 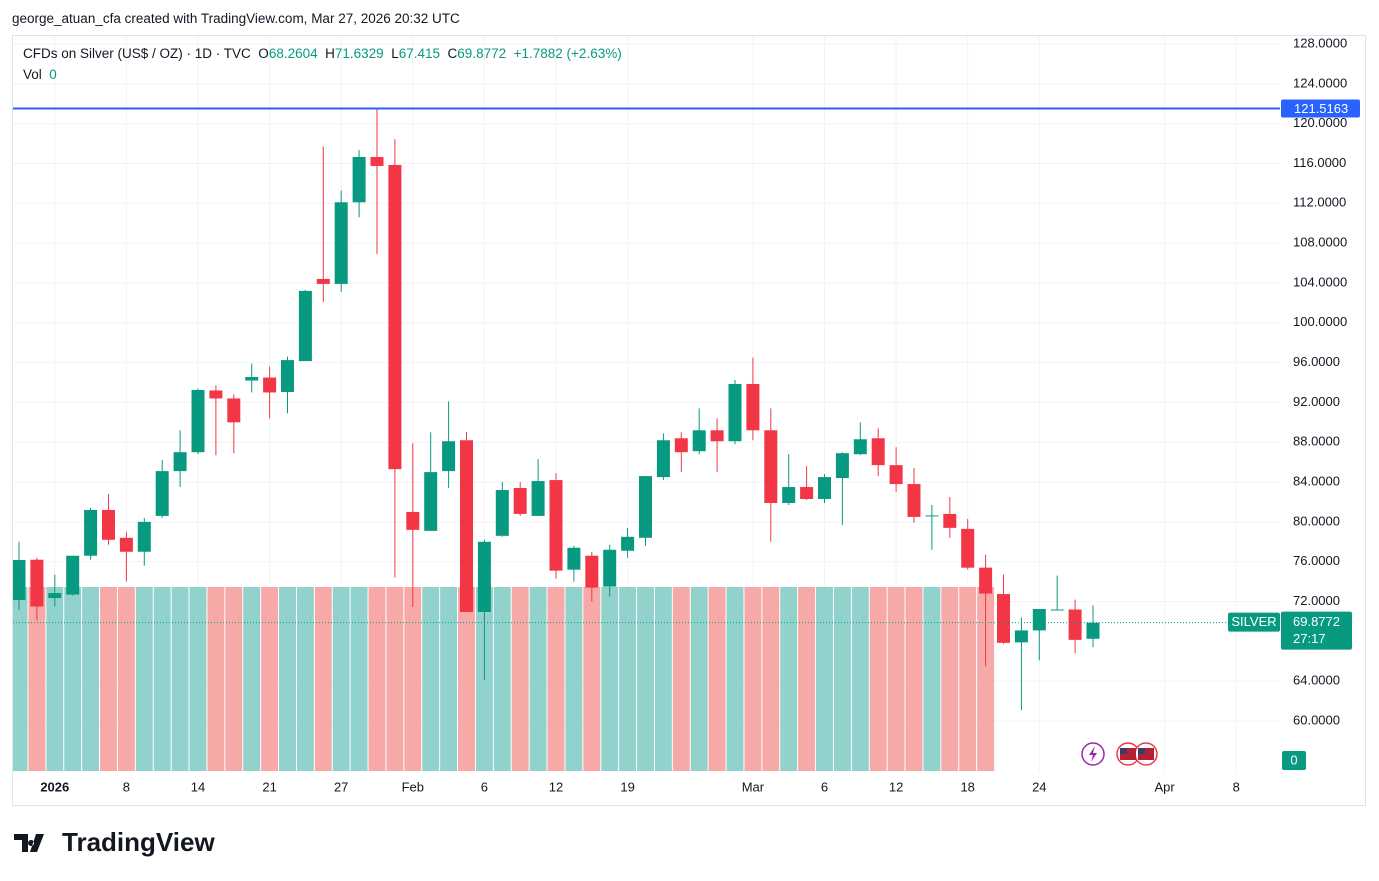 What do you see at coordinates (1320, 108) in the screenshot?
I see `hline-label-box` at bounding box center [1320, 108].